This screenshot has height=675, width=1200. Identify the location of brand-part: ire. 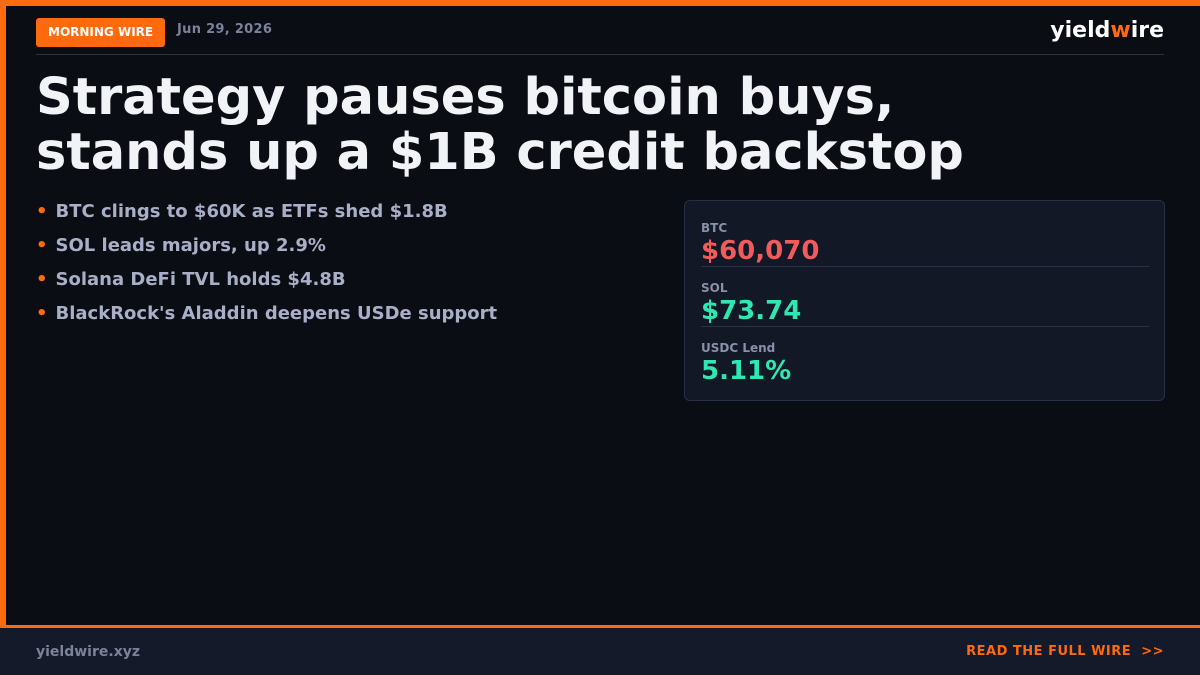
(1147, 30).